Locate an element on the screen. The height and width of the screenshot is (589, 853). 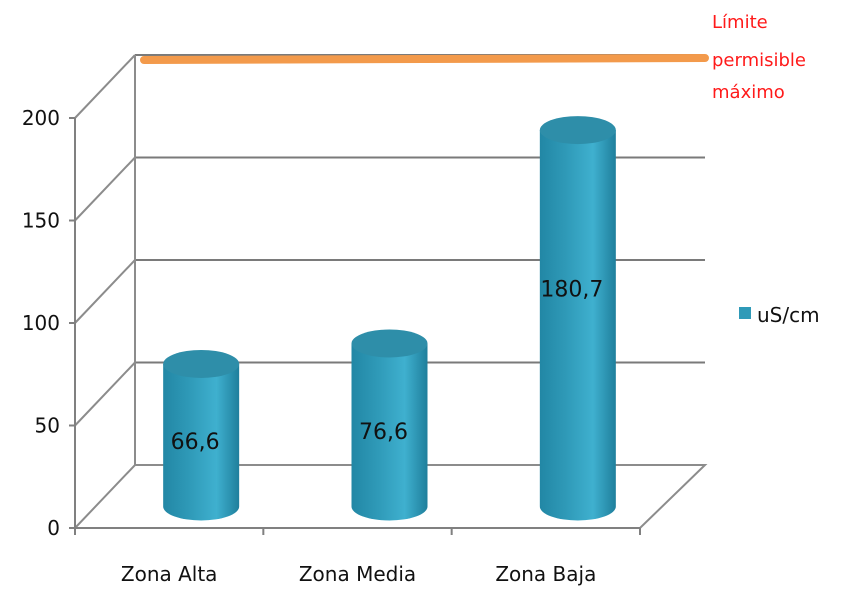
x-tick-label: Zona Baja is located at coordinates (545, 574).